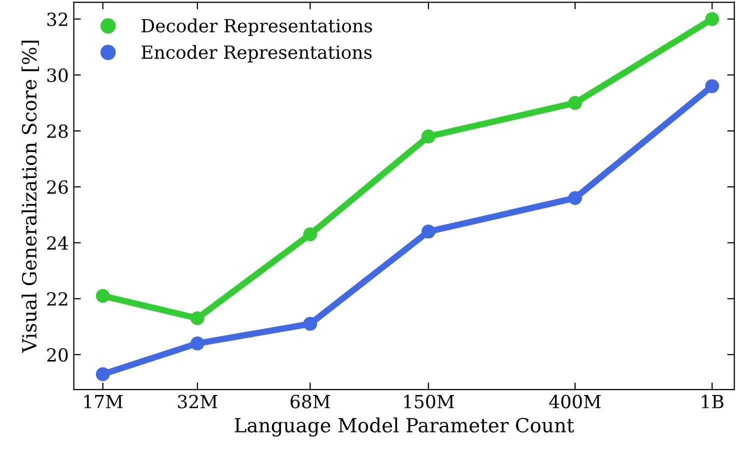 Image resolution: width=738 pixels, height=453 pixels. Describe the element at coordinates (404, 427) in the screenshot. I see `x-axis-title: Language Model Parameter Count` at that location.